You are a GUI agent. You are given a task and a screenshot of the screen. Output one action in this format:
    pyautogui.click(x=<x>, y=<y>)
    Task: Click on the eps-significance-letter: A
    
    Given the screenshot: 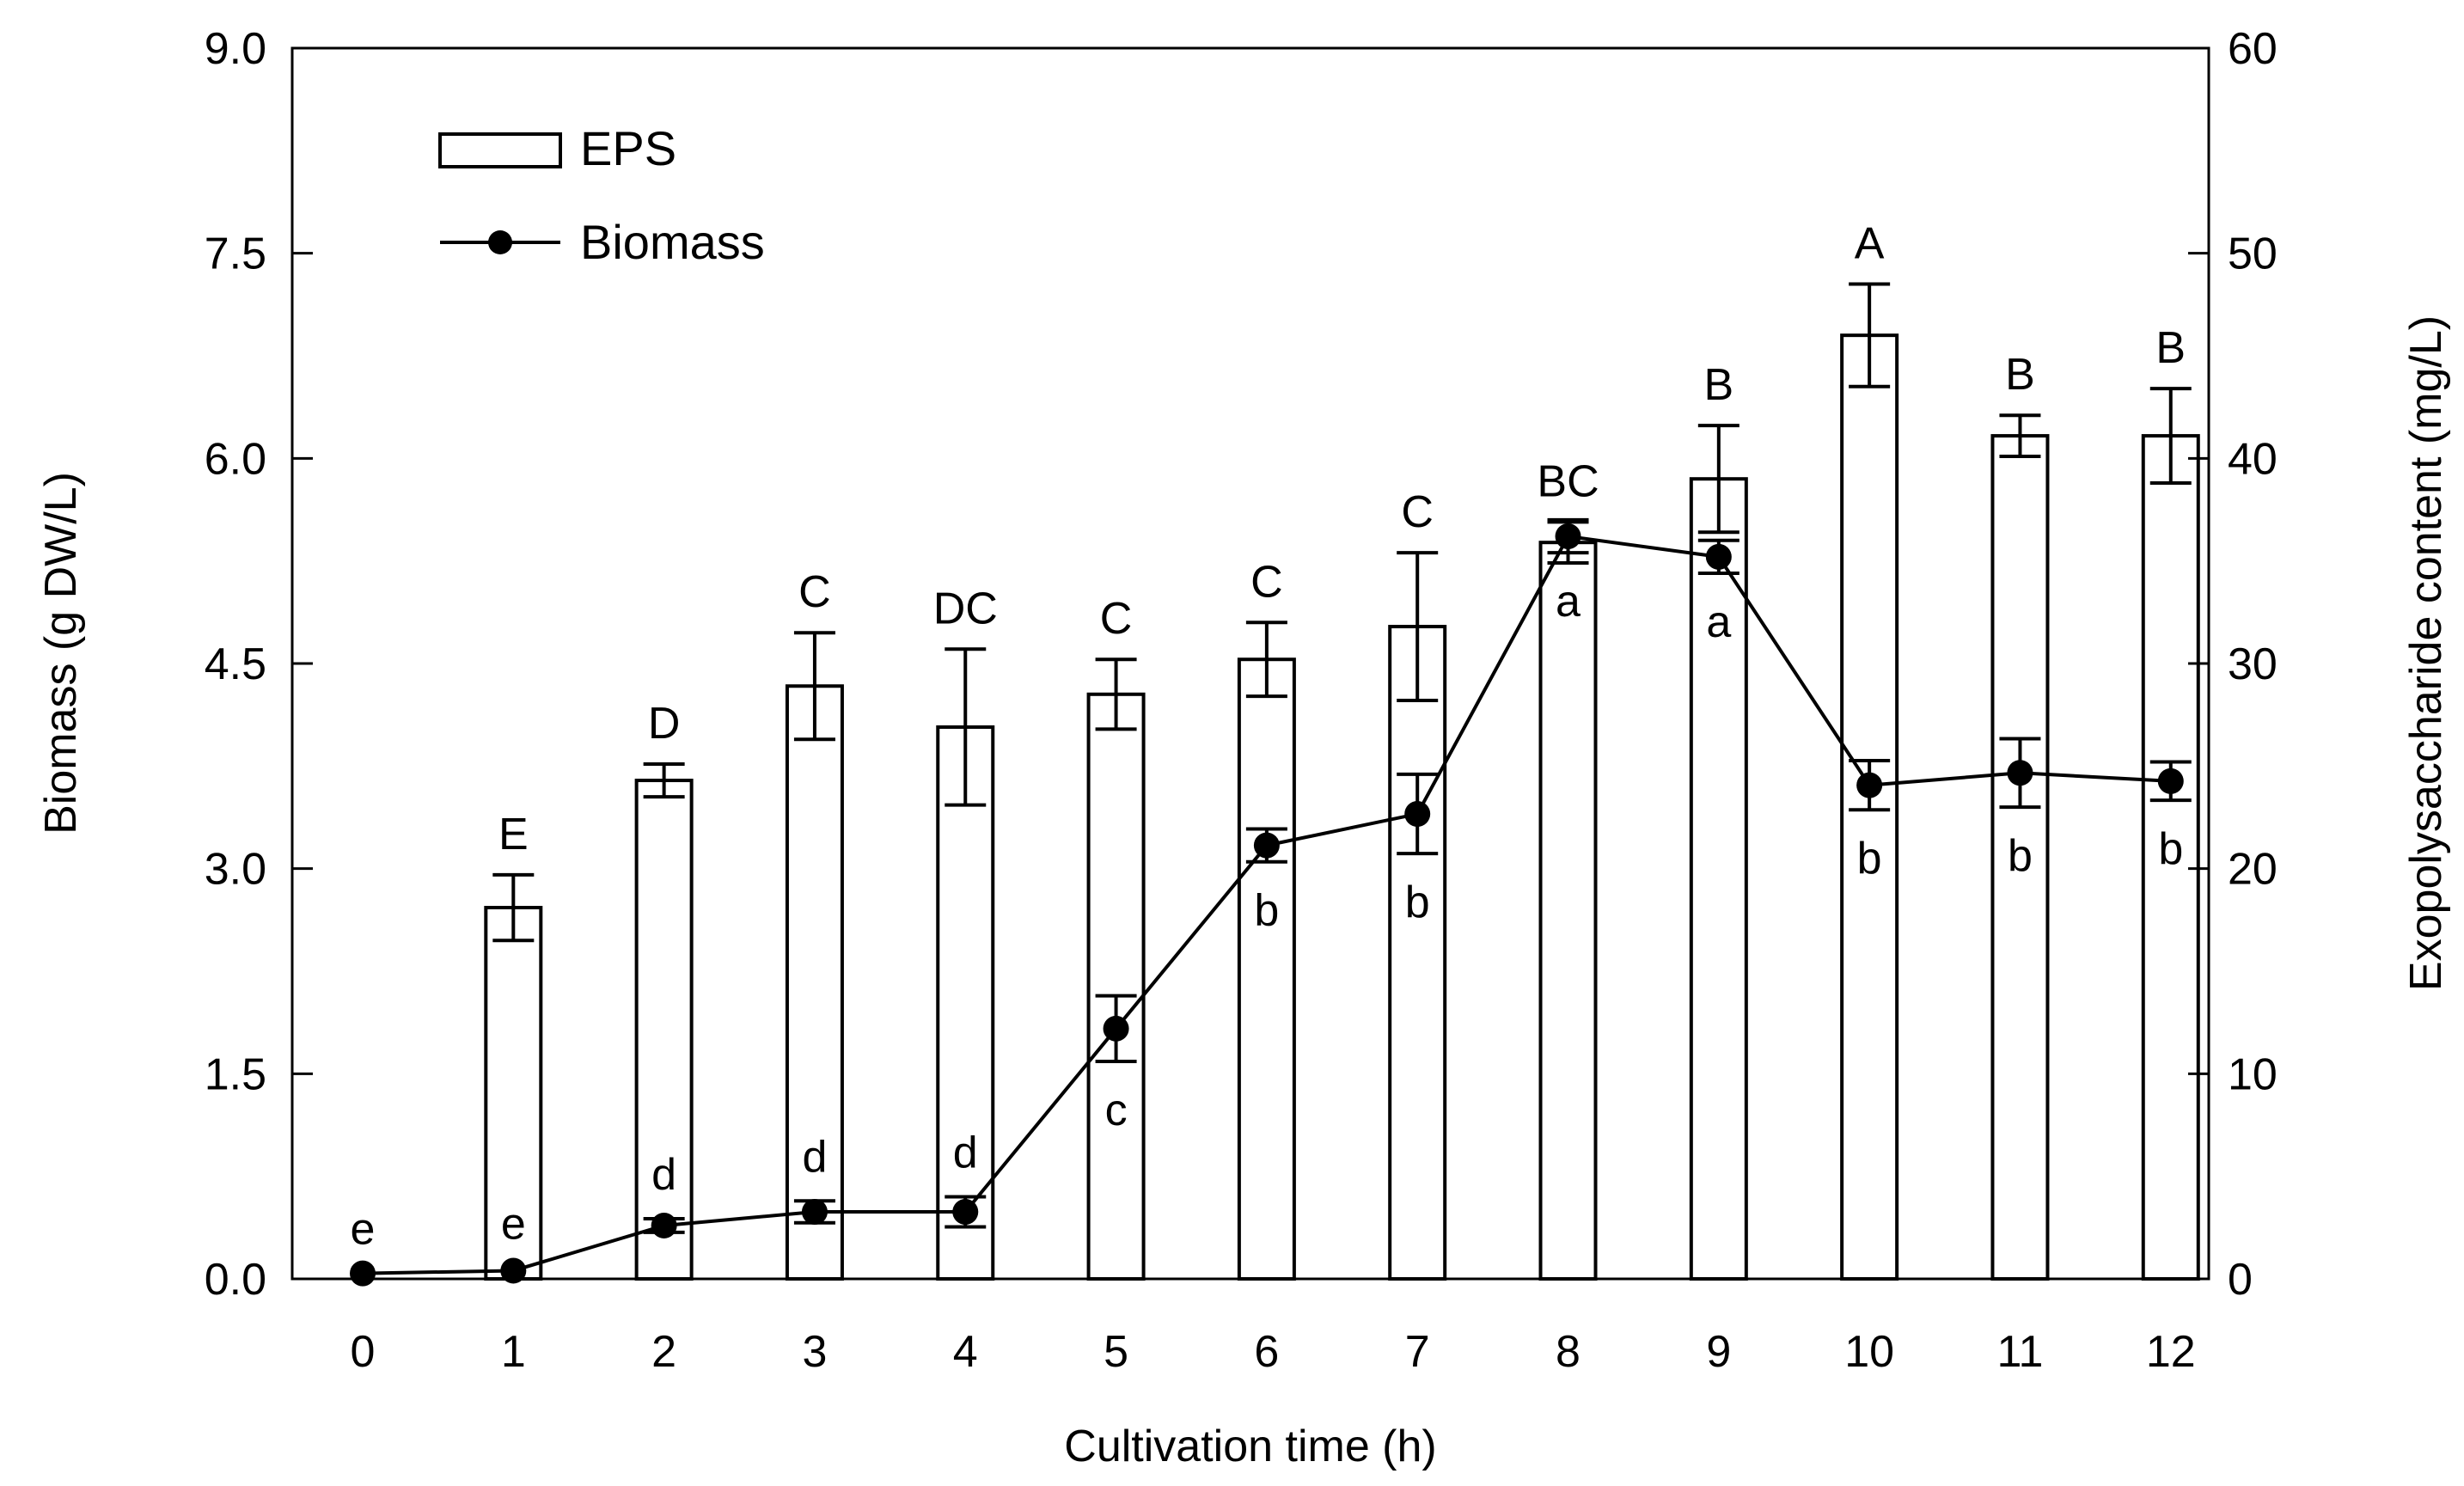 What is the action you would take?
    pyautogui.click(x=1870, y=243)
    